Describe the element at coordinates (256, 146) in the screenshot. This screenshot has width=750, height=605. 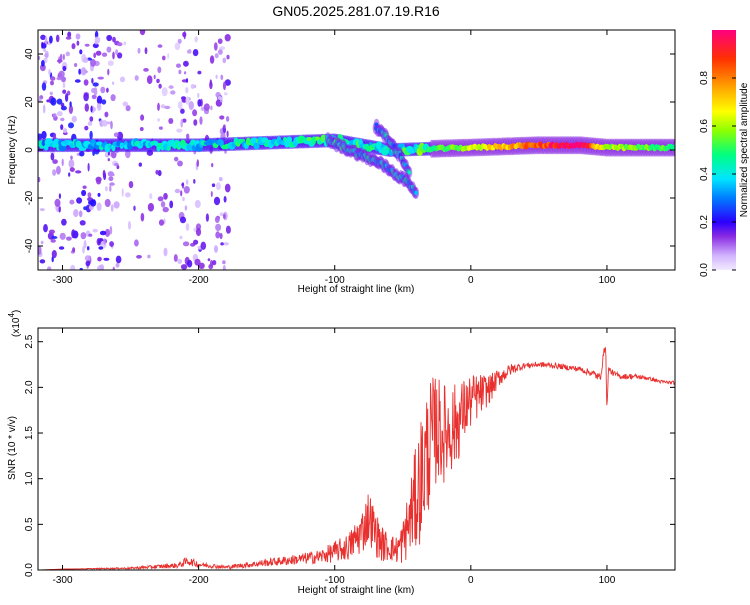
I see `line-blob` at that location.